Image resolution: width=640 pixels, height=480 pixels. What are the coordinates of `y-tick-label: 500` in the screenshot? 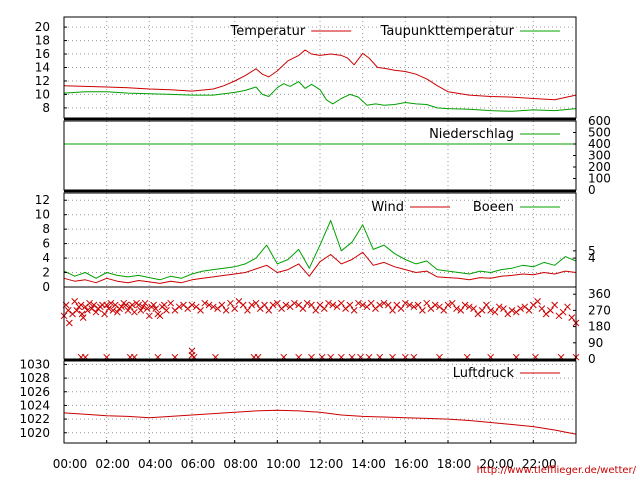 It's located at (599, 133).